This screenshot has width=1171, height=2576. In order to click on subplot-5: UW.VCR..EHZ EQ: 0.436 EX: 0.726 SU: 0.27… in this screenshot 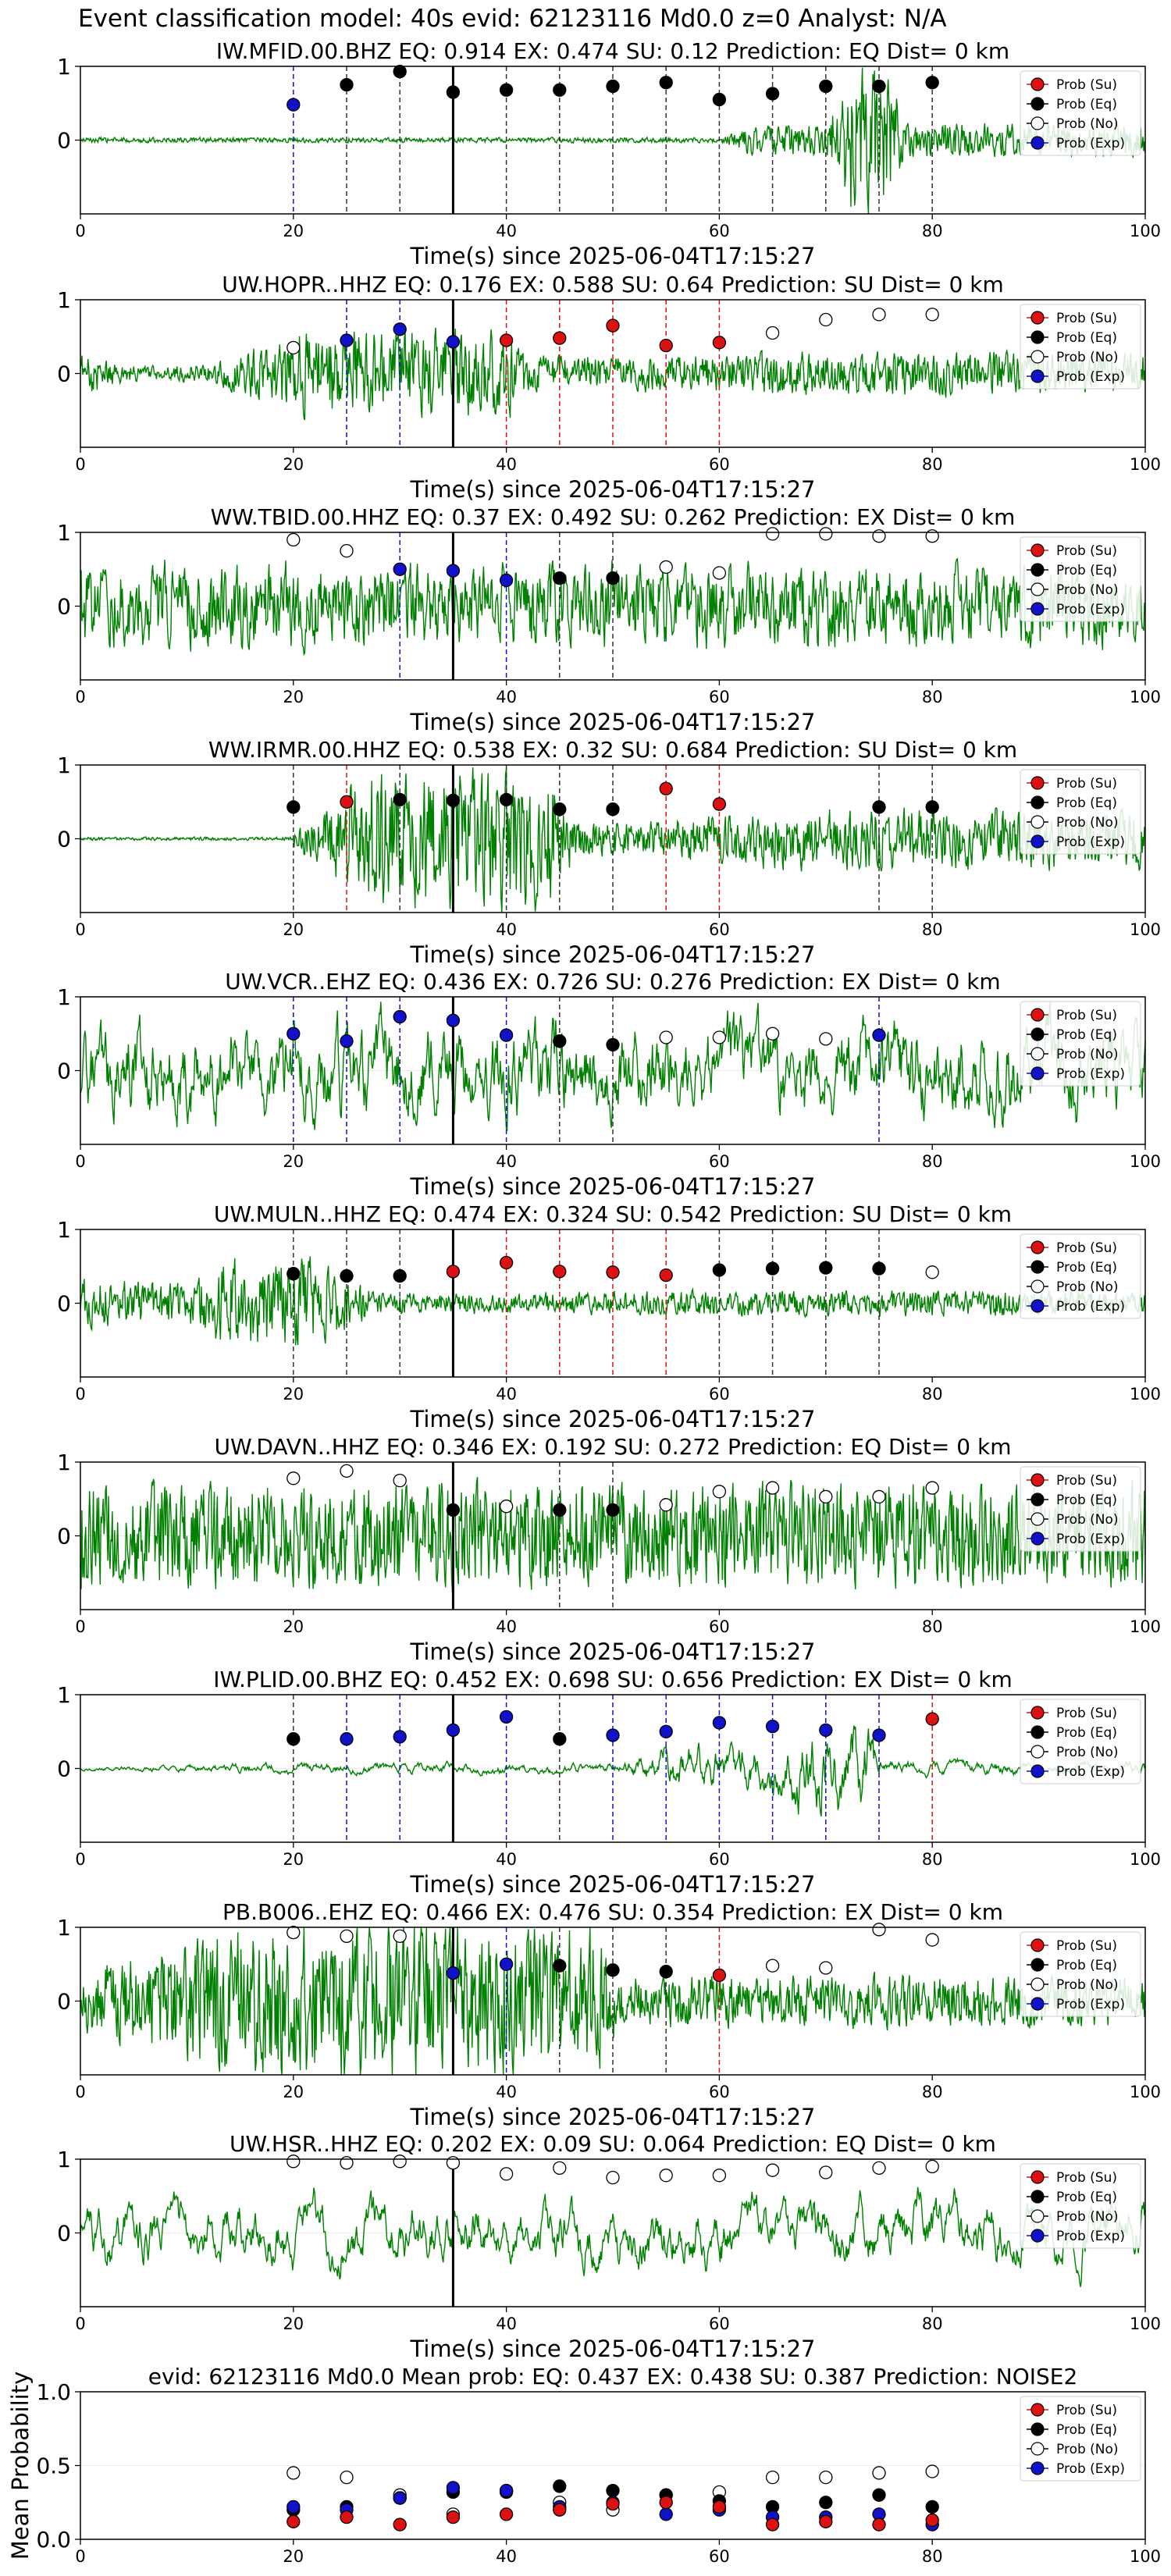, I will do `click(609, 1084)`.